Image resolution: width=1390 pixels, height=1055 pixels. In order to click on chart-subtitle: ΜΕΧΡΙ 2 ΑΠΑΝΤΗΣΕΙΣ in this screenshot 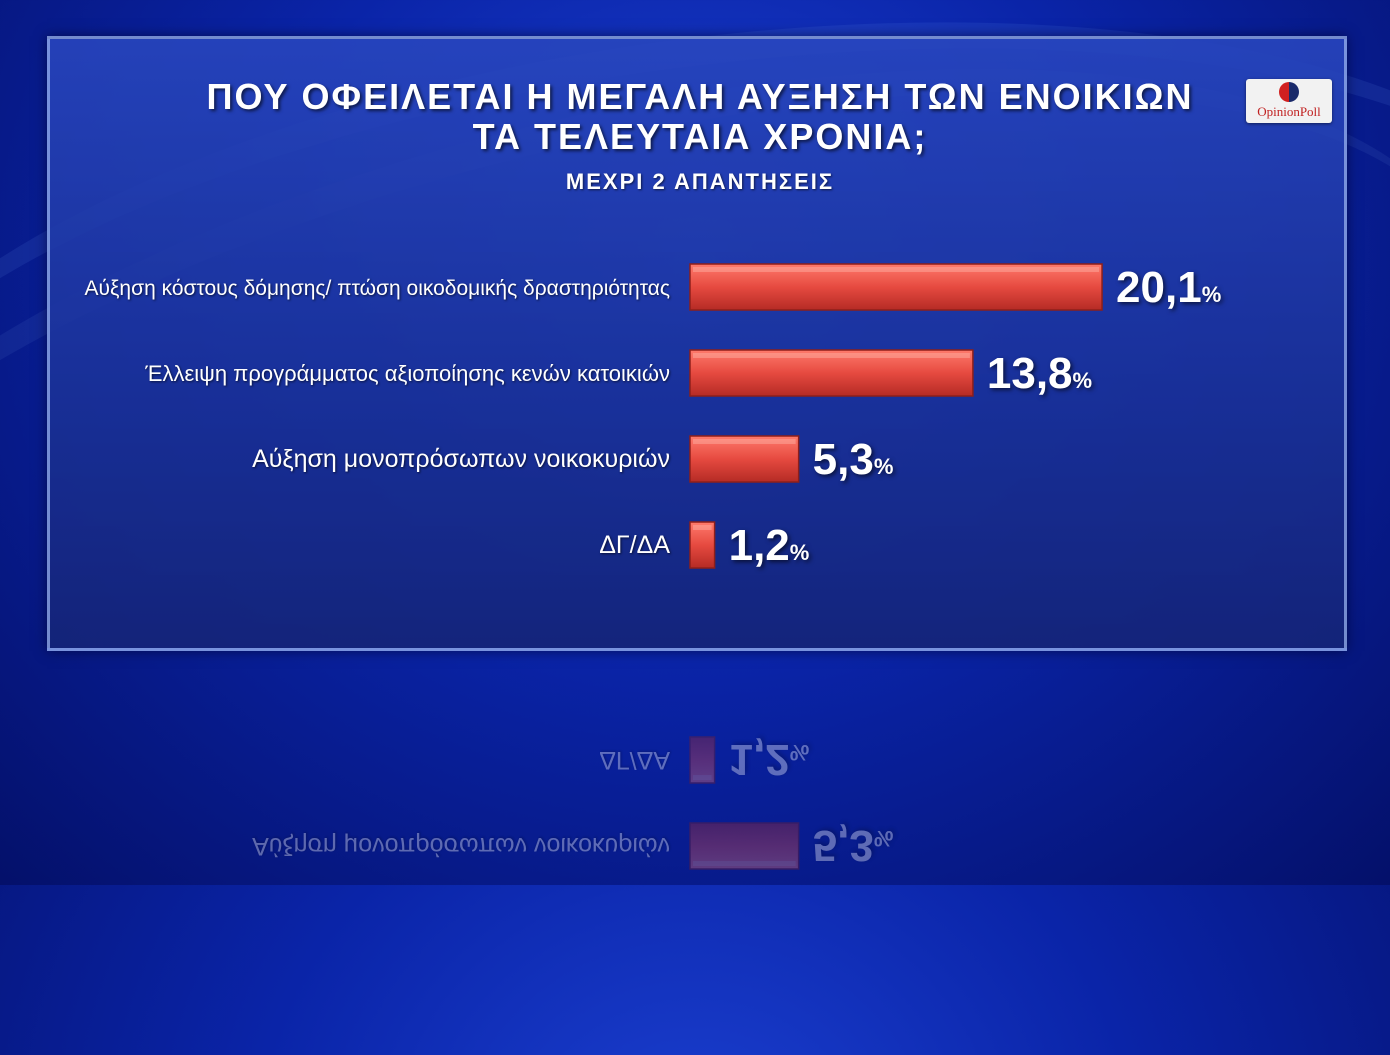, I will do `click(700, 181)`.